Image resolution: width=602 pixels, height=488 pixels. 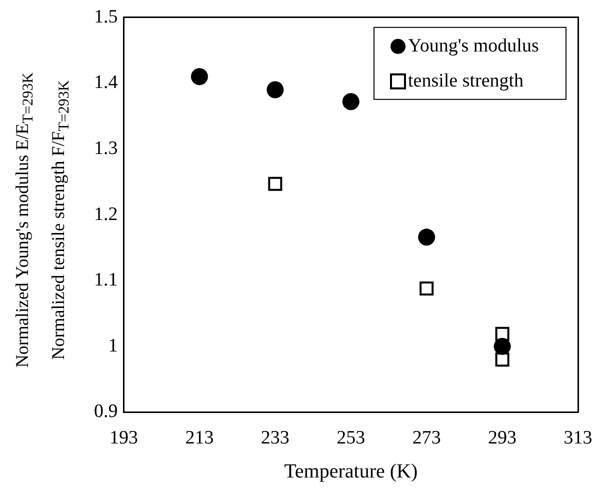 I want to click on x-axis-title: Temperature (K), so click(x=351, y=471).